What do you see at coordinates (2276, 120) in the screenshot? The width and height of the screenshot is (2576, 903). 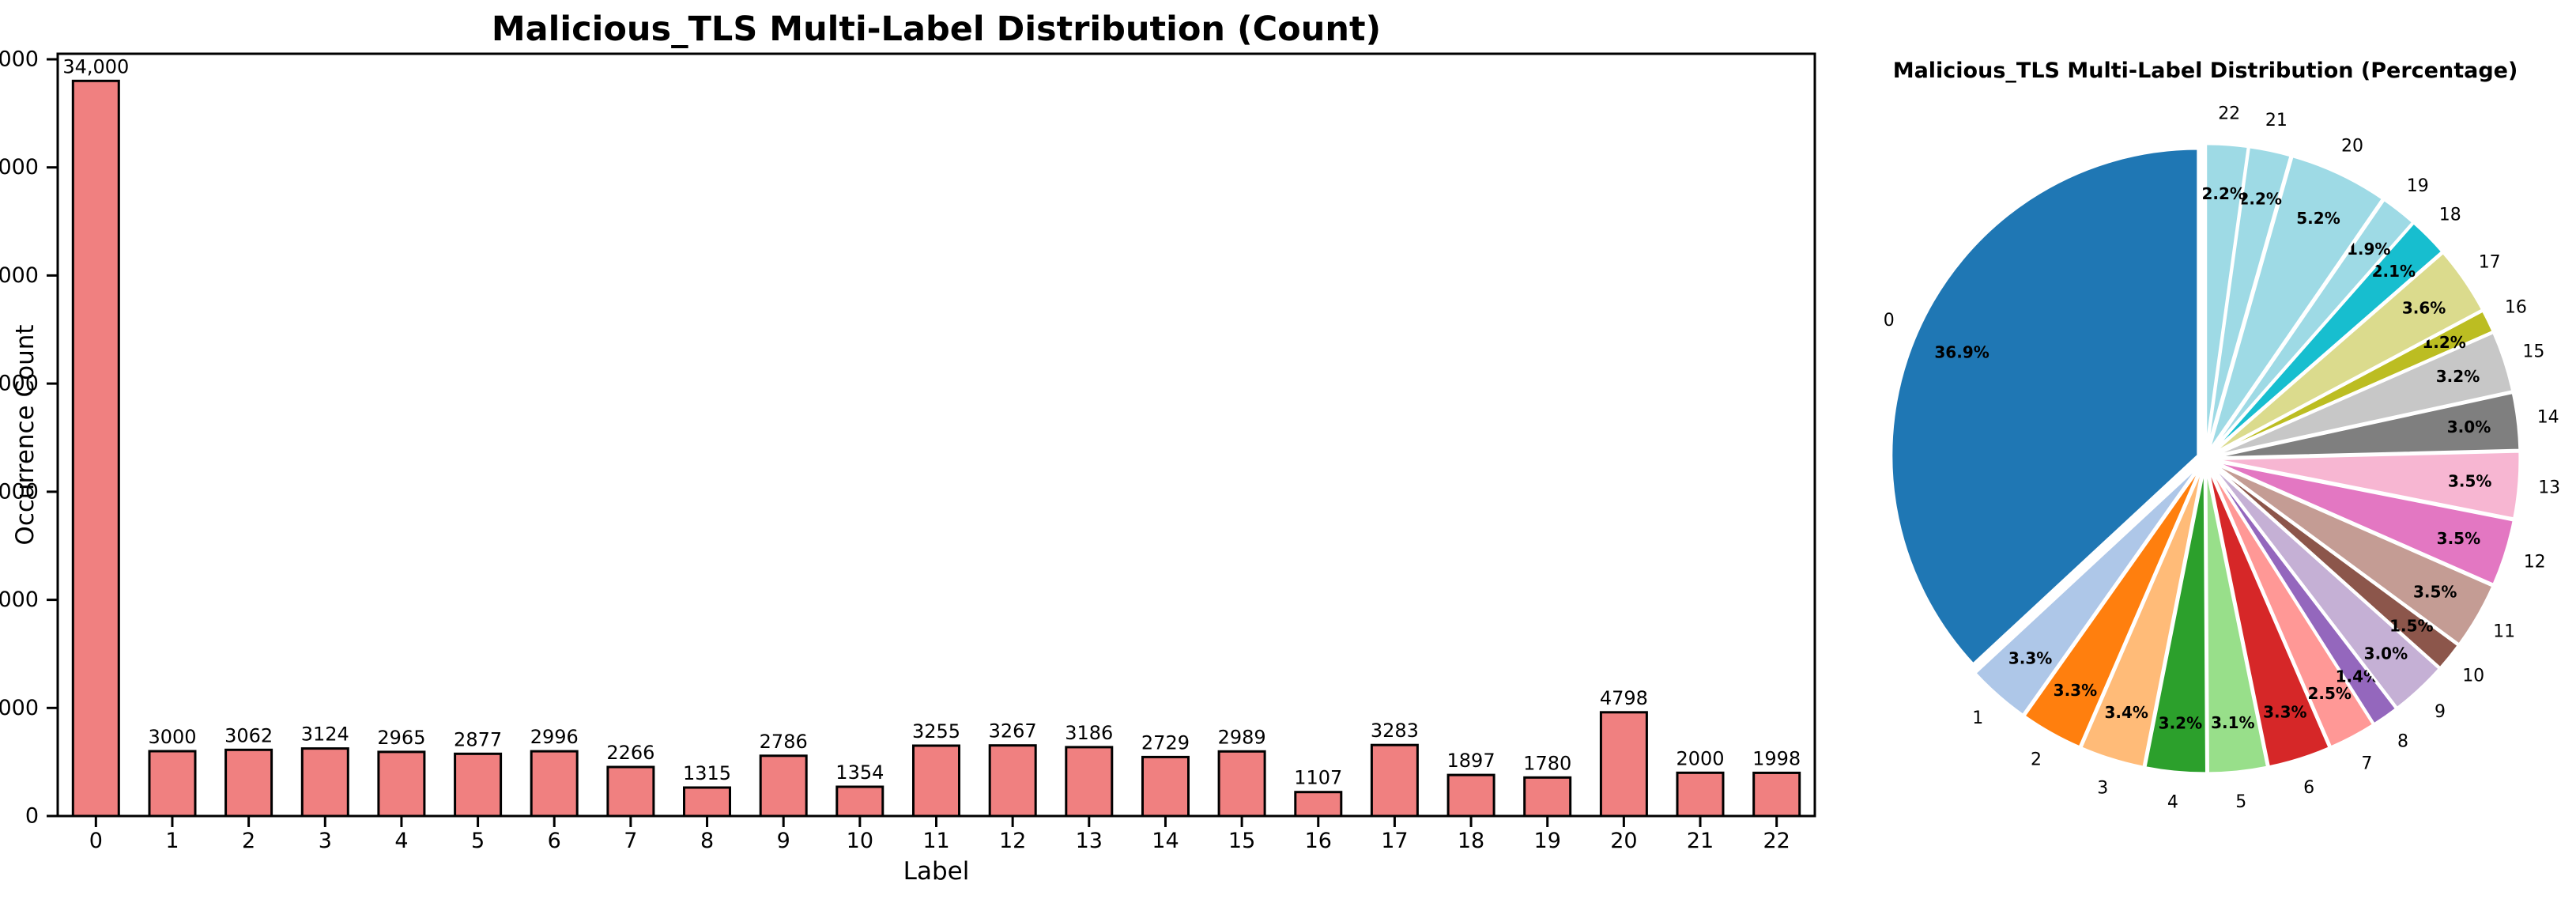 I see `pie-slice-label: 21` at bounding box center [2276, 120].